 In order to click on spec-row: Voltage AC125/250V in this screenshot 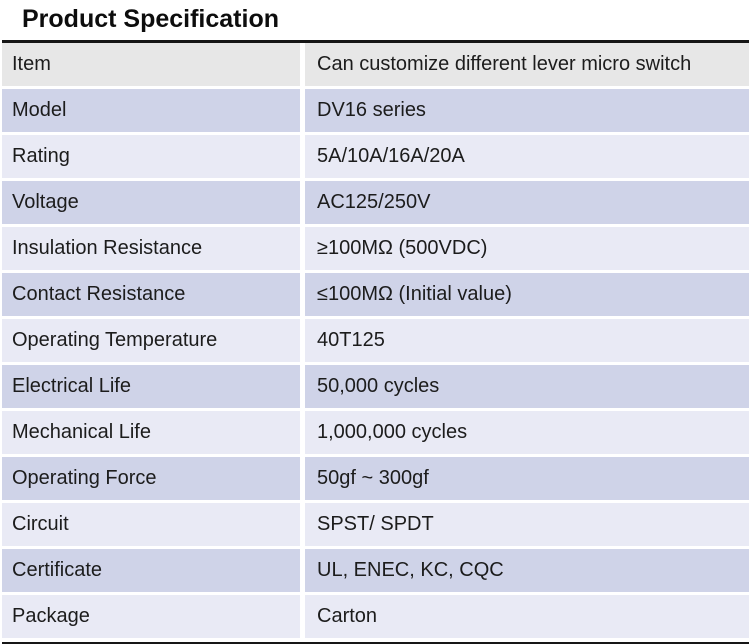, I will do `click(375, 202)`.